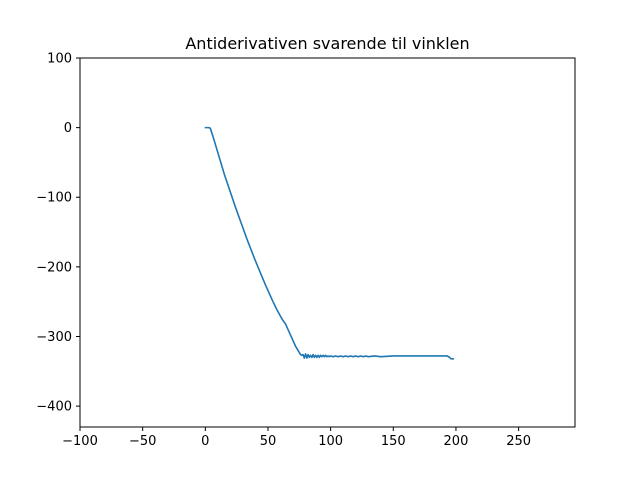  What do you see at coordinates (54, 198) in the screenshot?
I see `y-tick-label: −100` at bounding box center [54, 198].